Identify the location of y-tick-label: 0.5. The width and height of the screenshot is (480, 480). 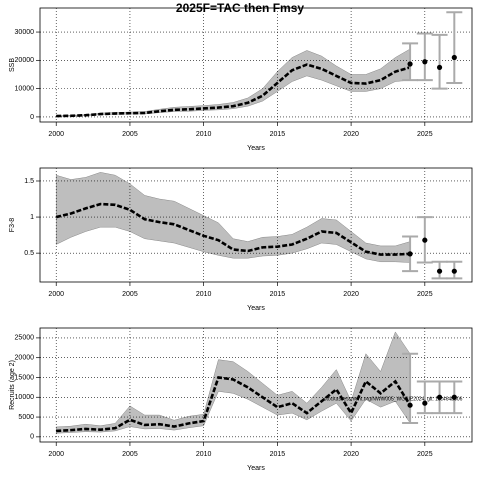
(29, 253).